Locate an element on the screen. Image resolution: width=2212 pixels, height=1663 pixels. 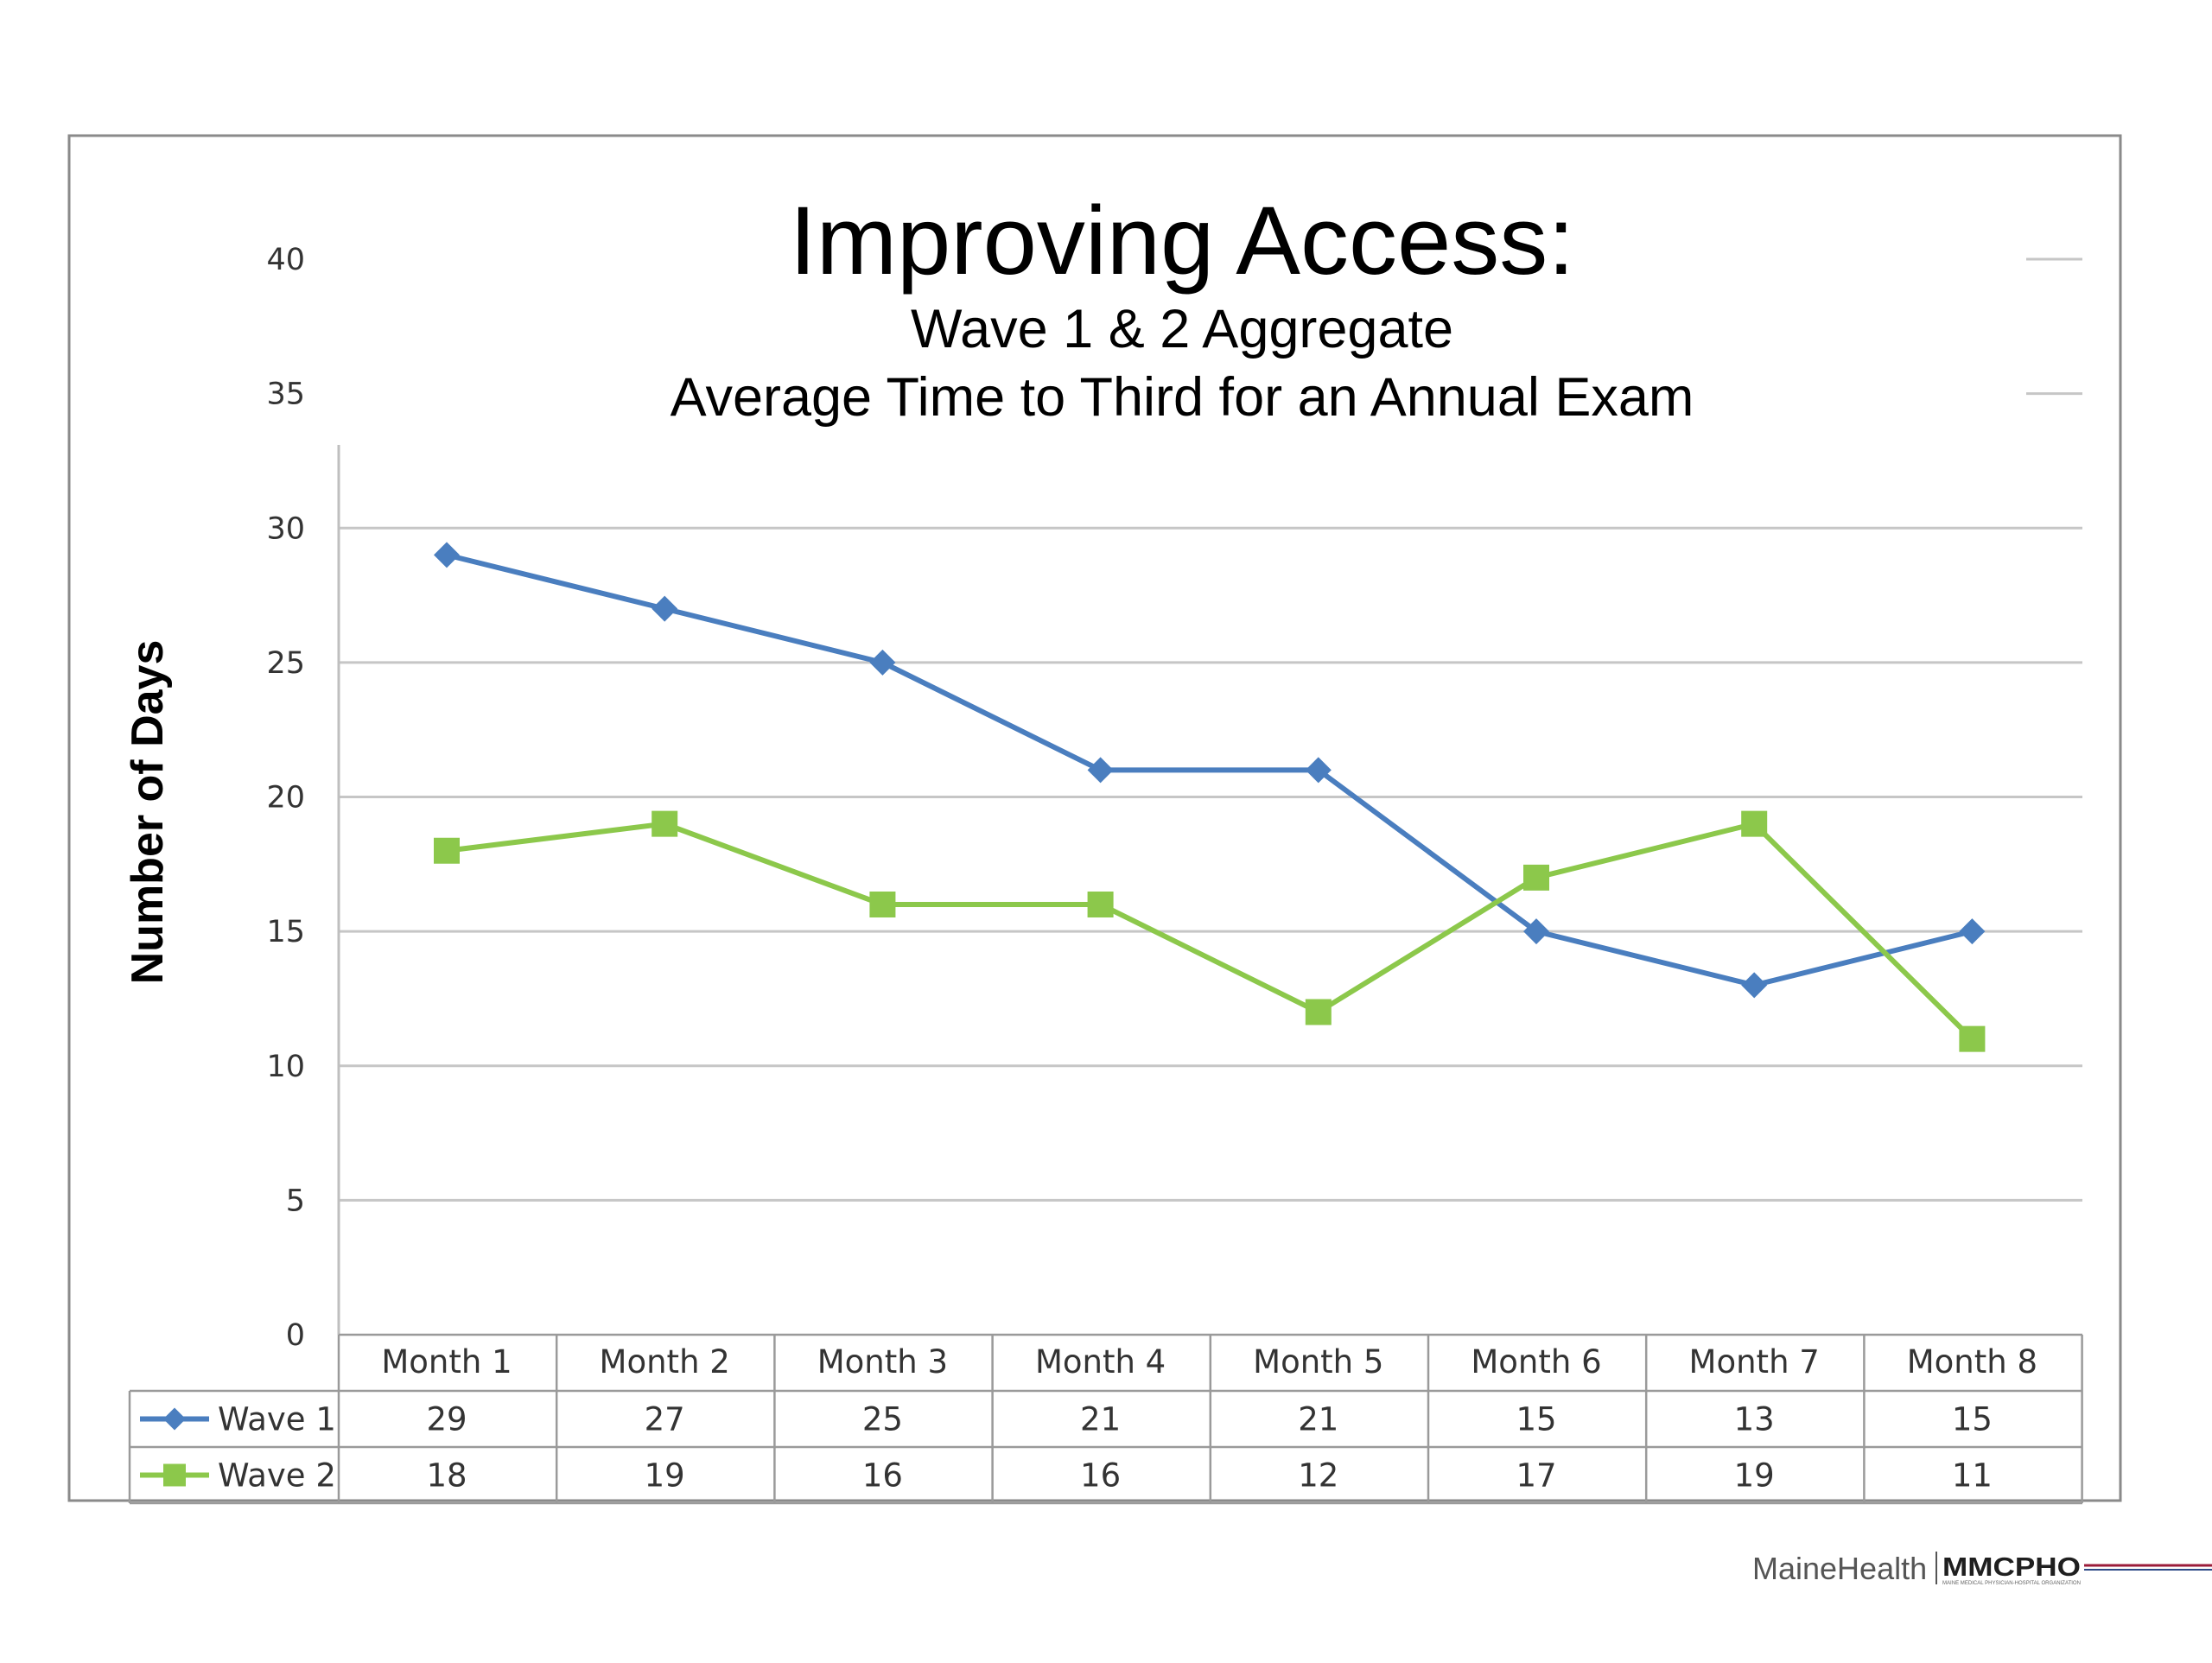
y-tick-labels: 0 5 10 15 20 25 30 35 40 is located at coordinates (285, 798).